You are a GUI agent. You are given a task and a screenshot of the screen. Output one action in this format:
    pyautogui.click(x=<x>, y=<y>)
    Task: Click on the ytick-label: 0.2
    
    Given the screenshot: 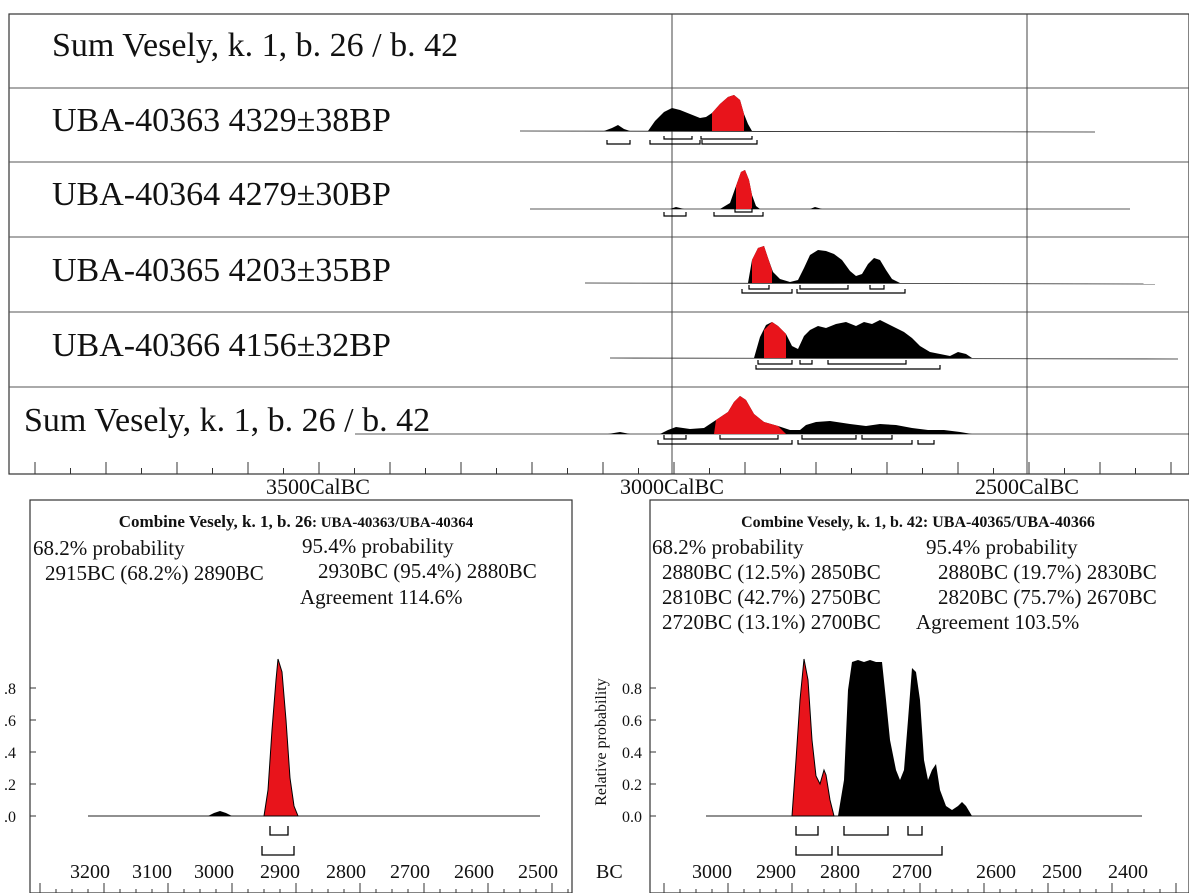 What is the action you would take?
    pyautogui.click(x=632, y=785)
    